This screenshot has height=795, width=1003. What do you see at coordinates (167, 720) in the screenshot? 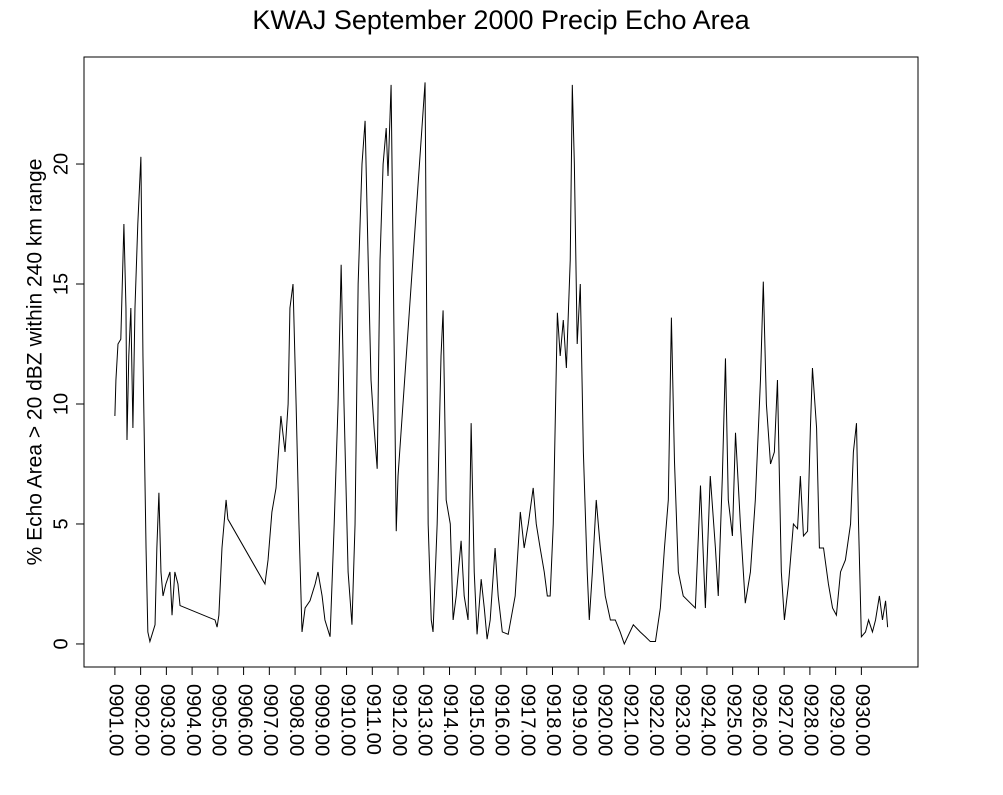
I see `x-tick-label: 0903.00` at bounding box center [167, 720].